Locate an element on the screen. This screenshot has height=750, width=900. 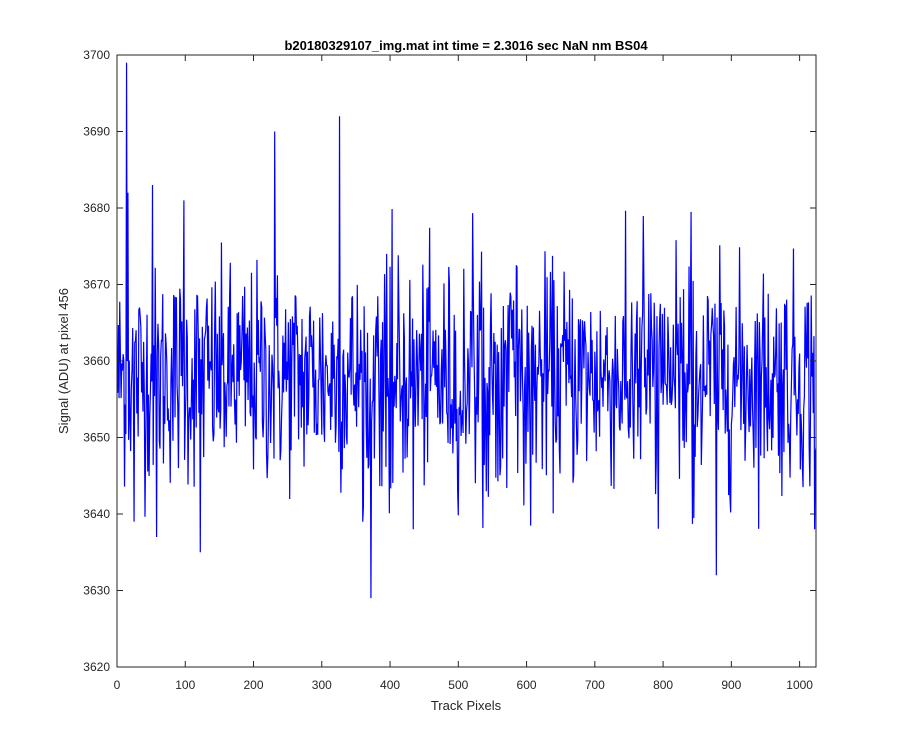
x-tick-label: 600 is located at coordinates (527, 685).